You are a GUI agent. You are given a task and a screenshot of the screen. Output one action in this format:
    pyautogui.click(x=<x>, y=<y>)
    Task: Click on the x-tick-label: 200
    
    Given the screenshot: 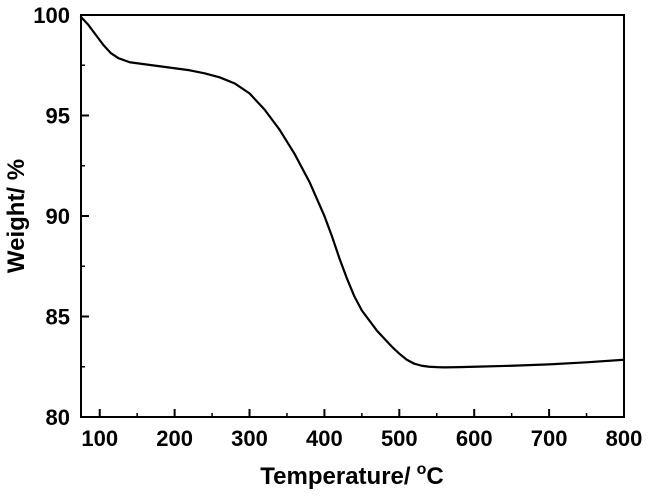 What is the action you would take?
    pyautogui.click(x=174, y=438)
    